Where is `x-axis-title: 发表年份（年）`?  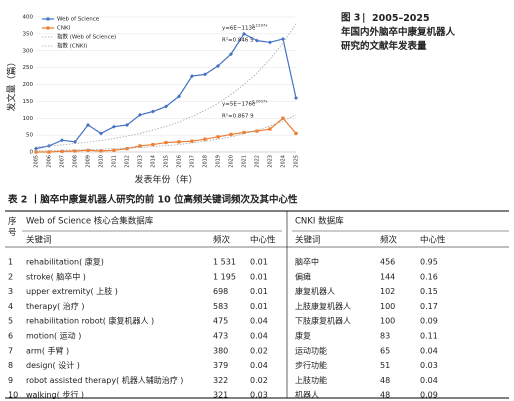
x-axis-title: 发表年份（年） is located at coordinates (165, 180).